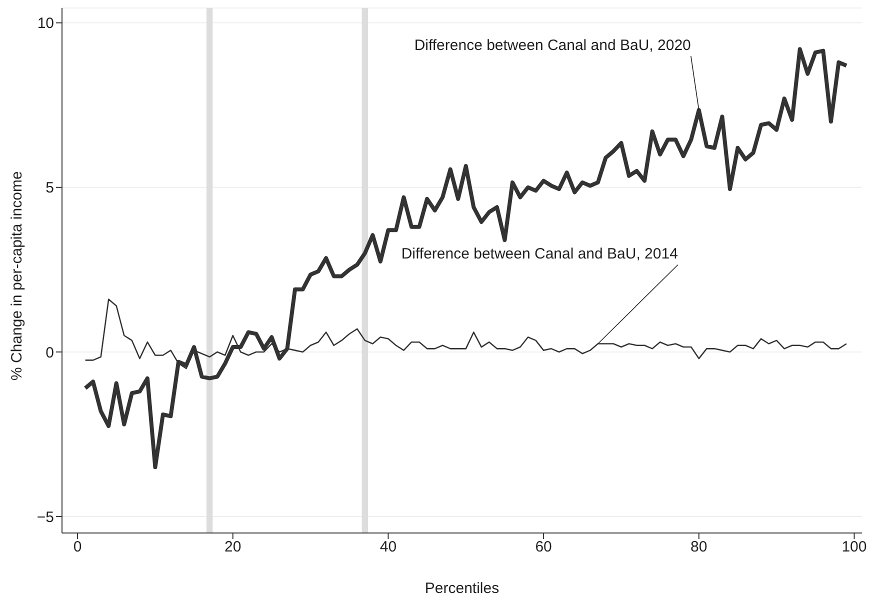  What do you see at coordinates (77, 547) in the screenshot?
I see `x-tick-label: 0` at bounding box center [77, 547].